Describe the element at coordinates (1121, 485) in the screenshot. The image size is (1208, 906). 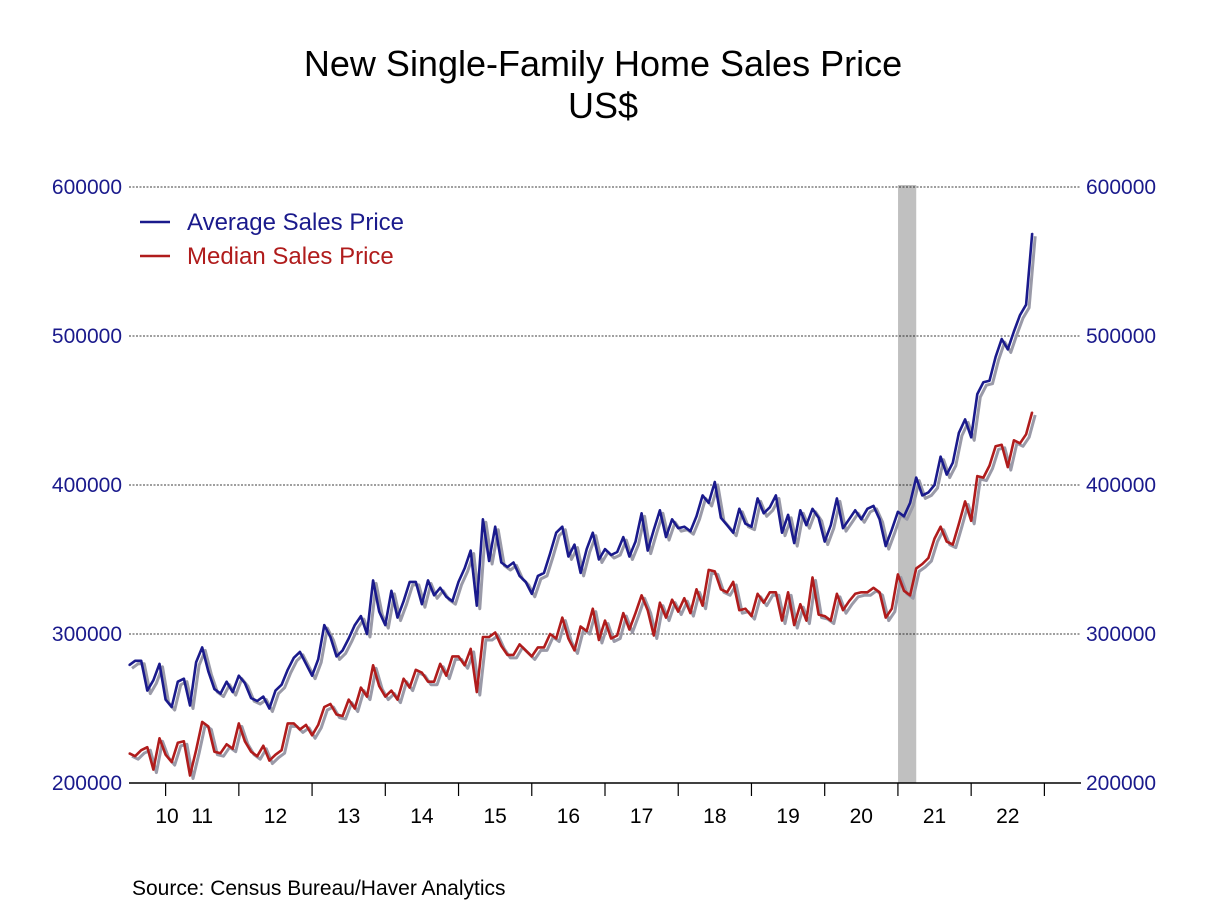
I see `y-tick-label-right: 400000` at that location.